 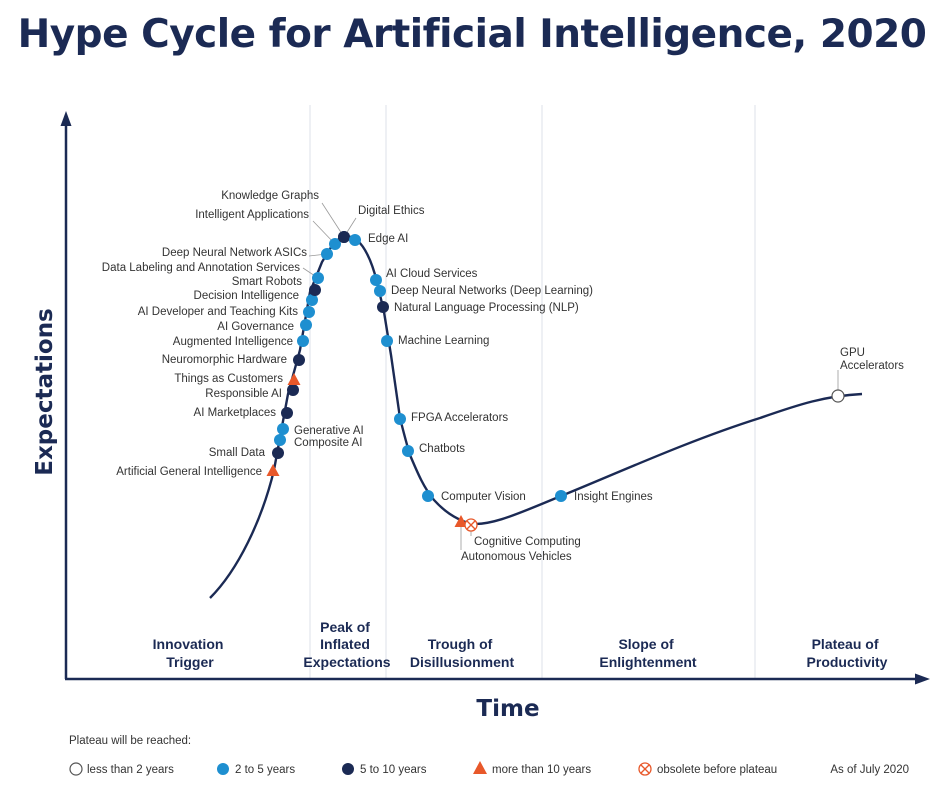 What do you see at coordinates (201, 268) in the screenshot?
I see `label-data-labeling-and-annotation-services: Data Labeling and Annotation Services` at bounding box center [201, 268].